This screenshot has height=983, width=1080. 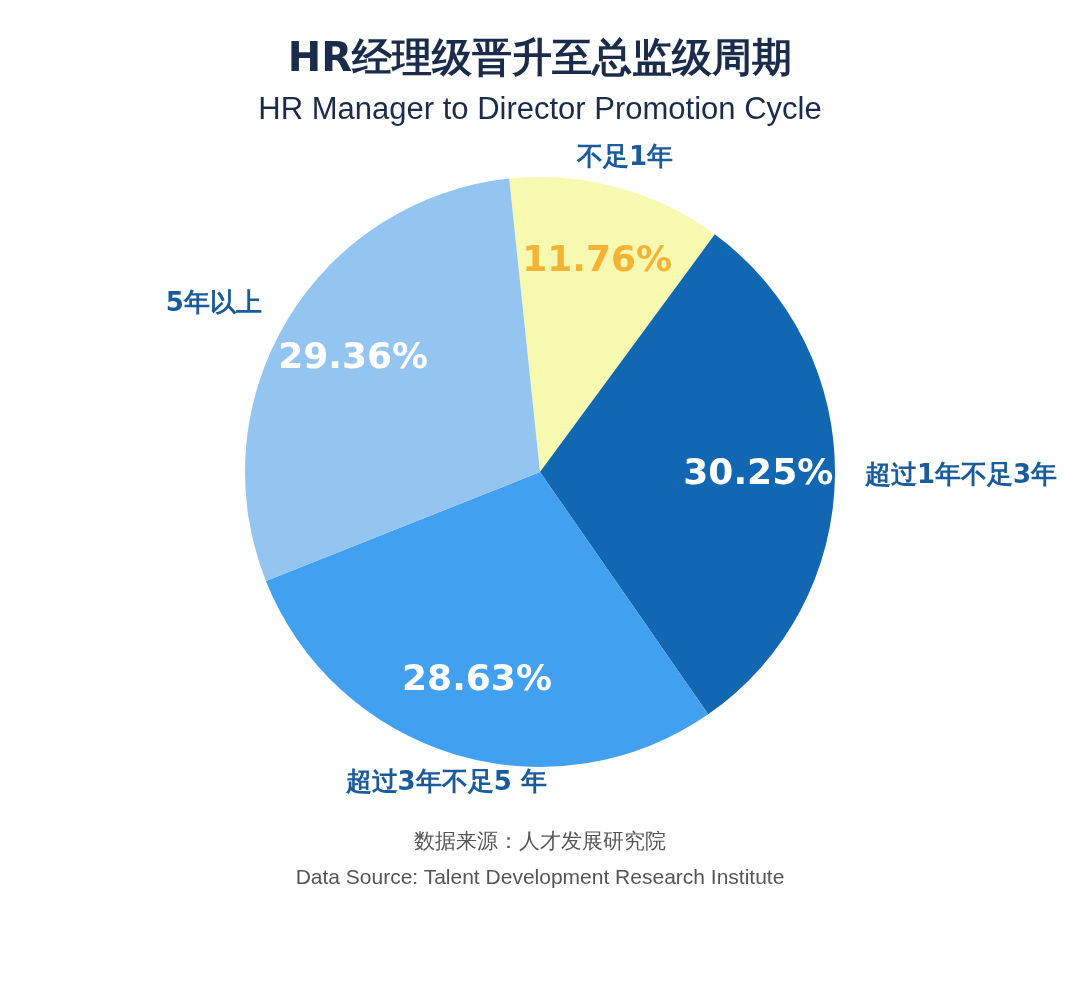 I want to click on data-label: 28.63%, so click(x=477, y=678).